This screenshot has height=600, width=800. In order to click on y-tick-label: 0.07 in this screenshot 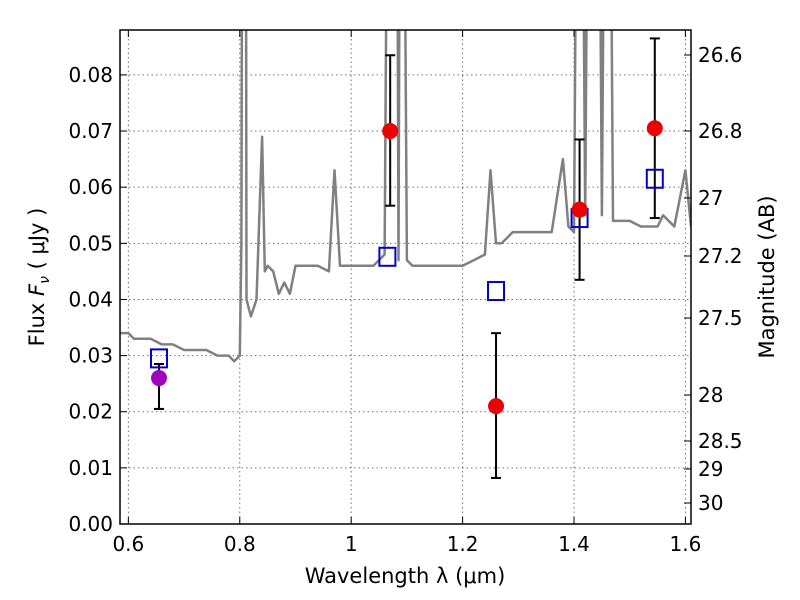, I will do `click(90, 131)`.